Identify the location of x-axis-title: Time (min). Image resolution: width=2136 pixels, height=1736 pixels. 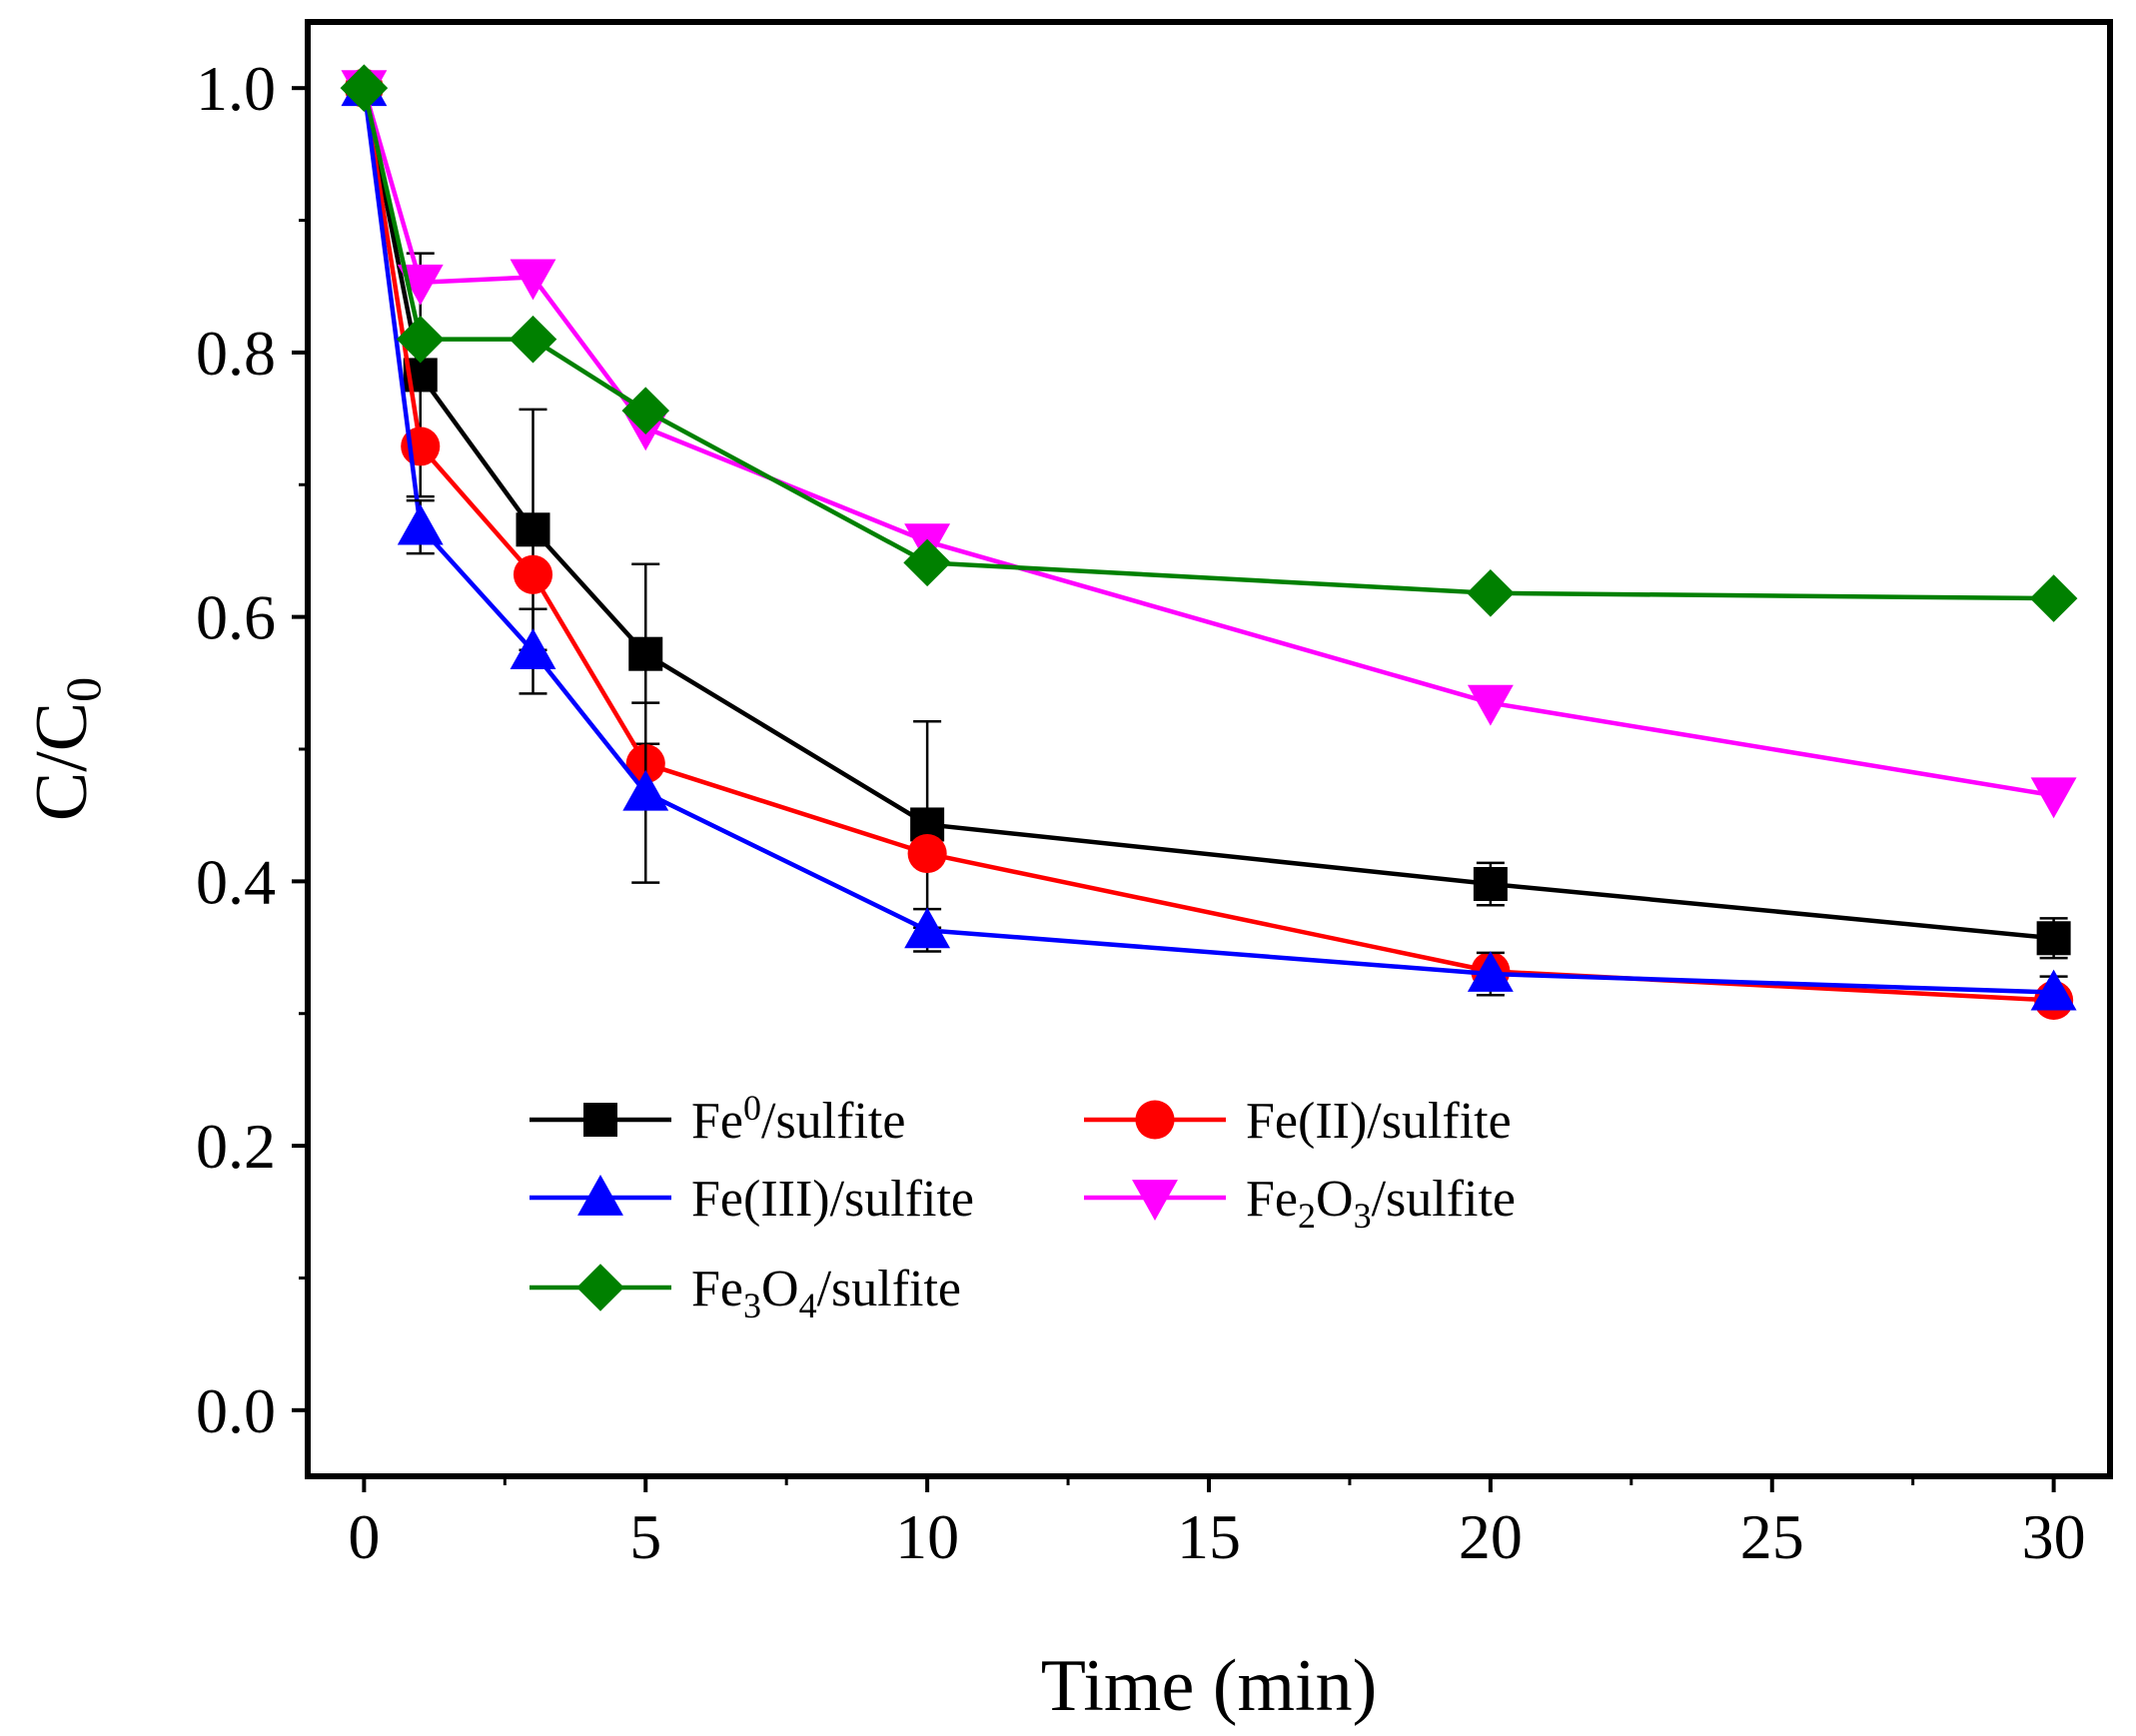
(1209, 1686).